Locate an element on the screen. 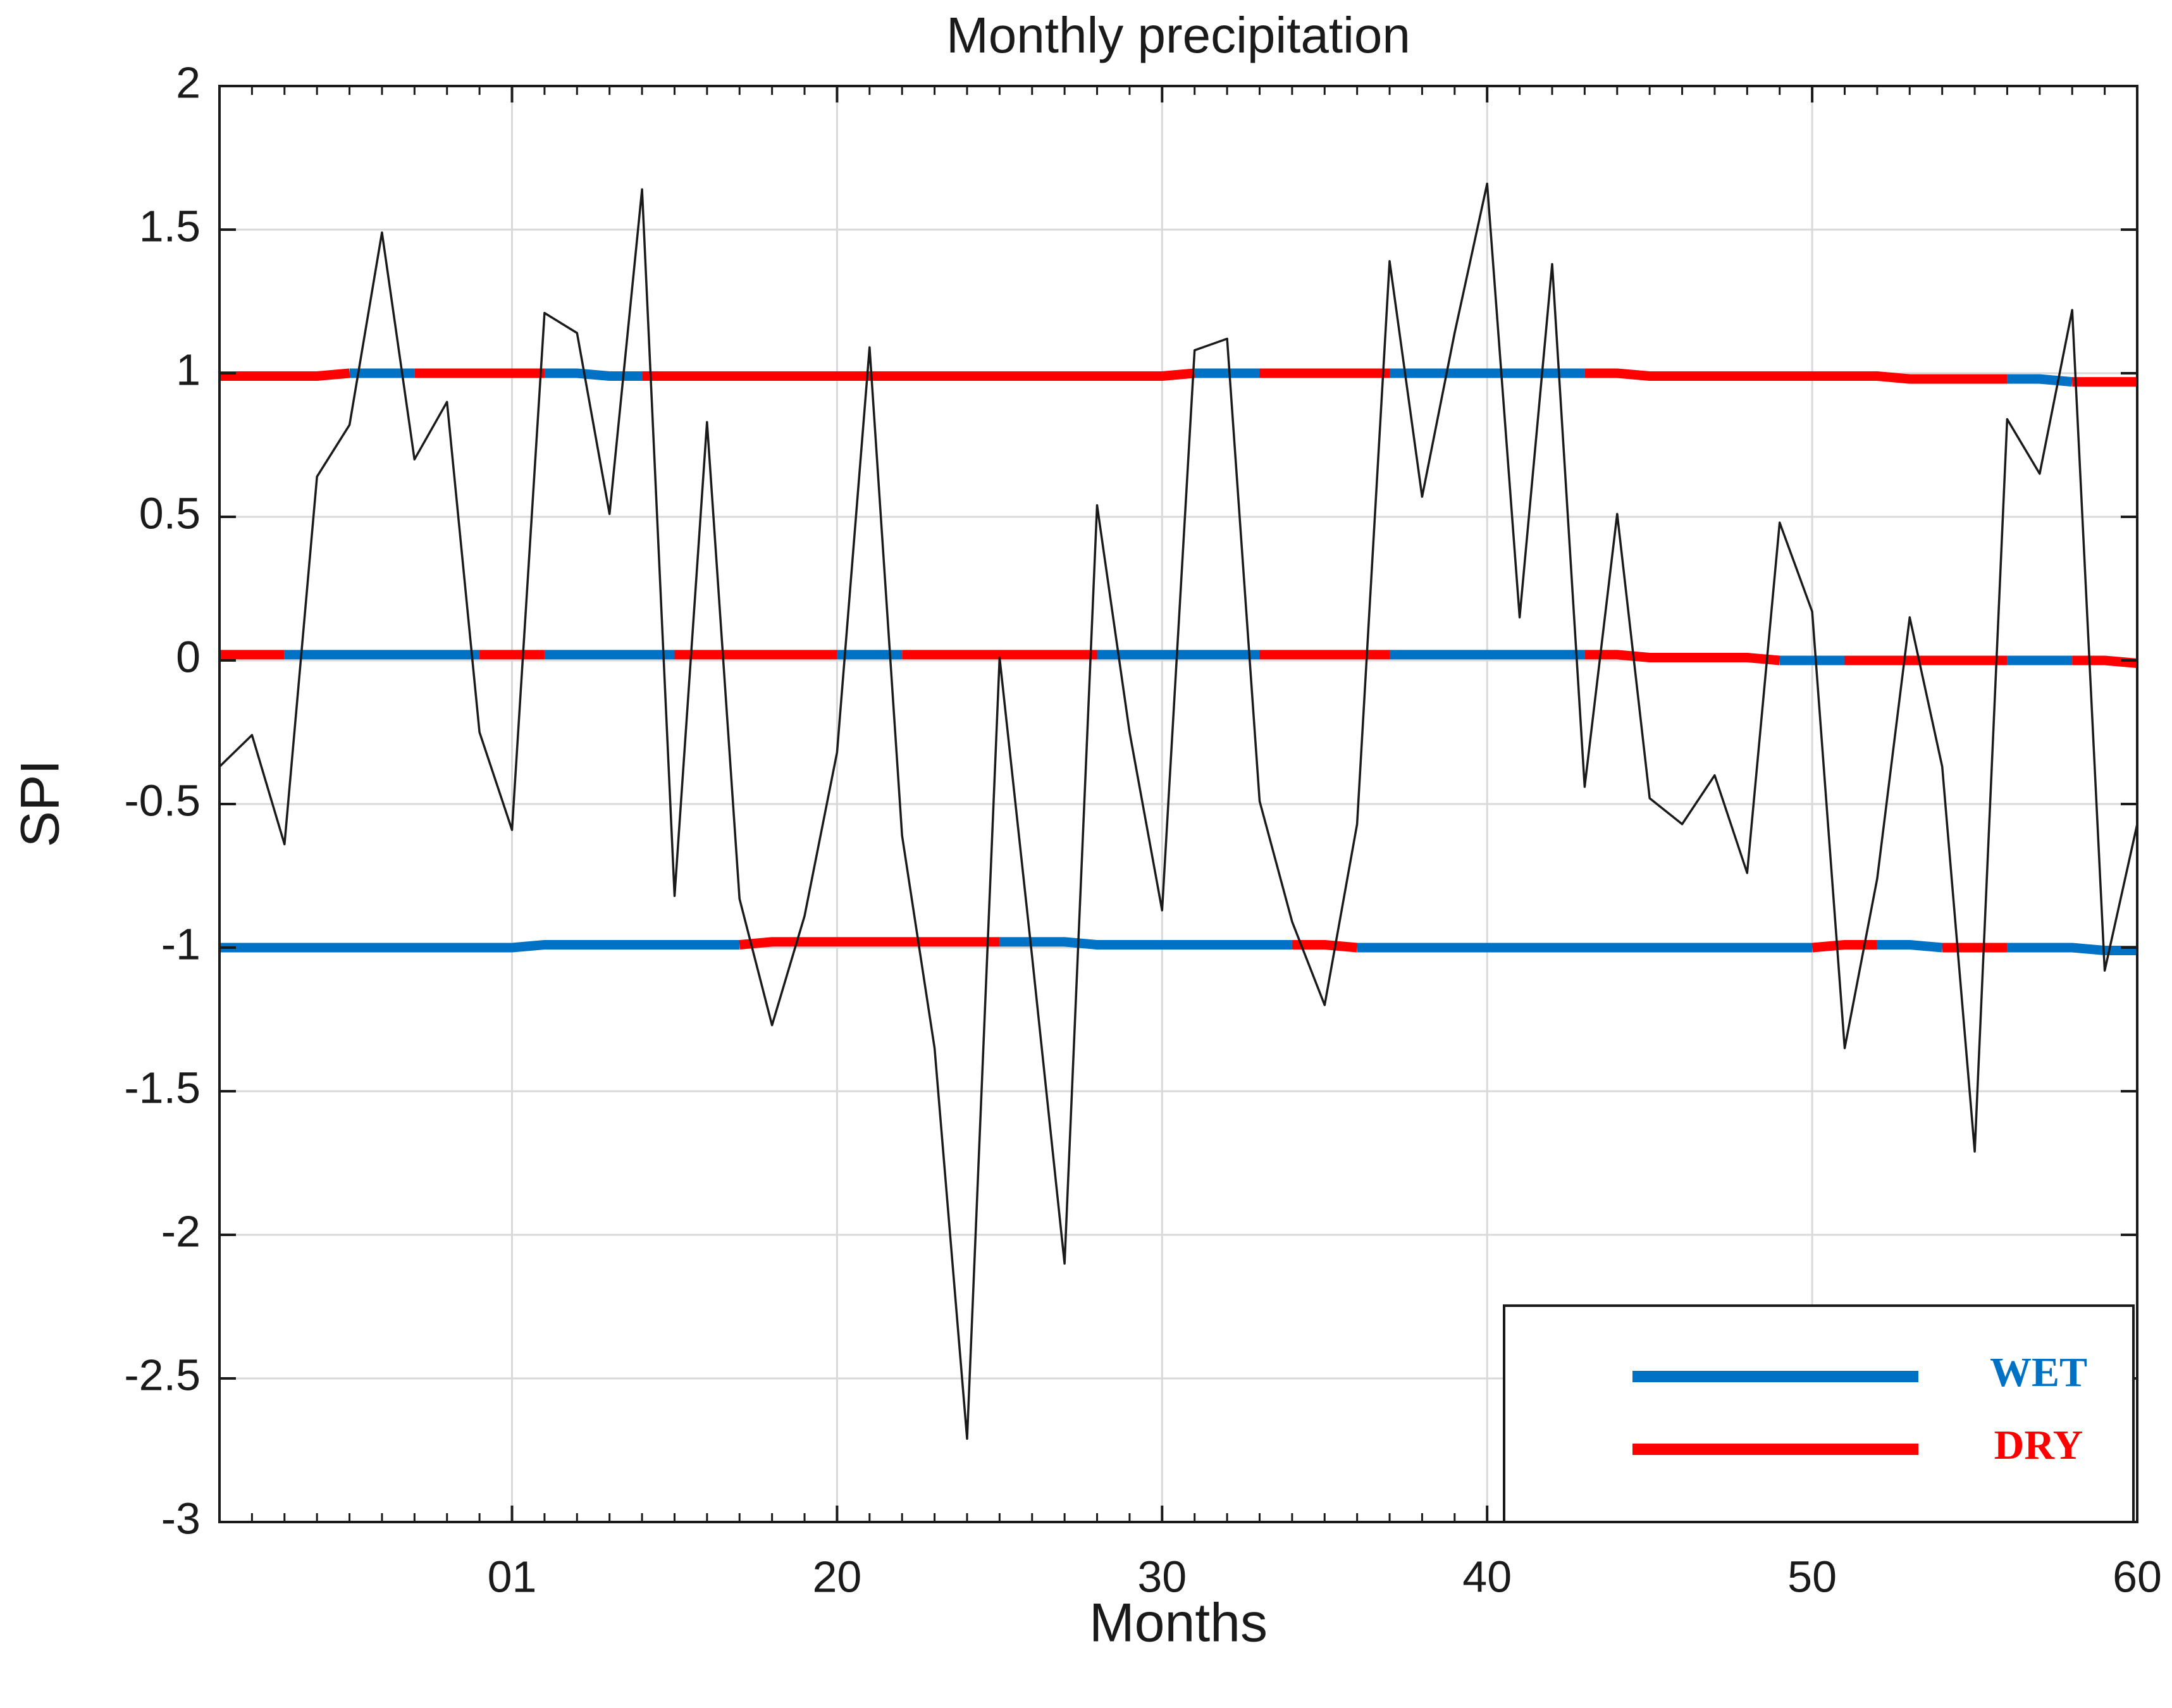 The width and height of the screenshot is (2172, 1708). x-axis-label: Months is located at coordinates (1178, 1623).